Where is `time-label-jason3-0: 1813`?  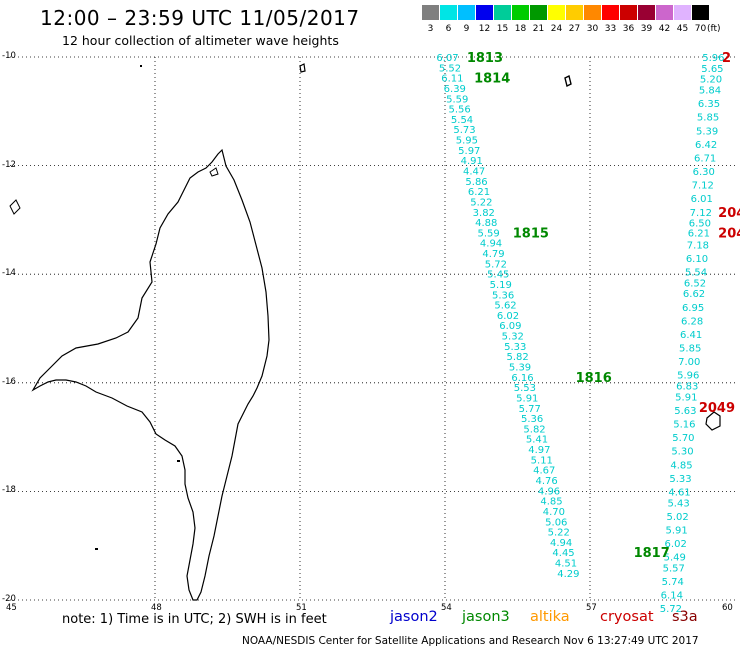 time-label-jason3-0: 1813 is located at coordinates (485, 58).